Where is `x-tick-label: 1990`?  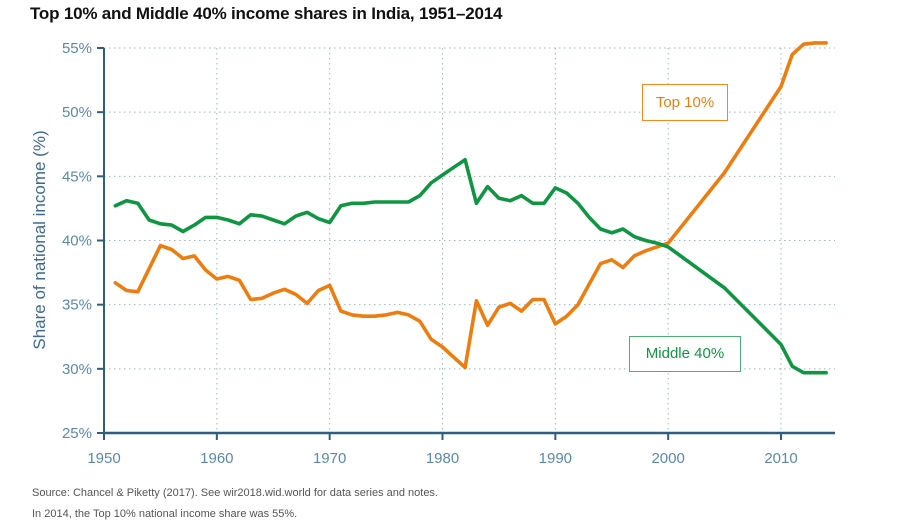 x-tick-label: 1990 is located at coordinates (555, 458).